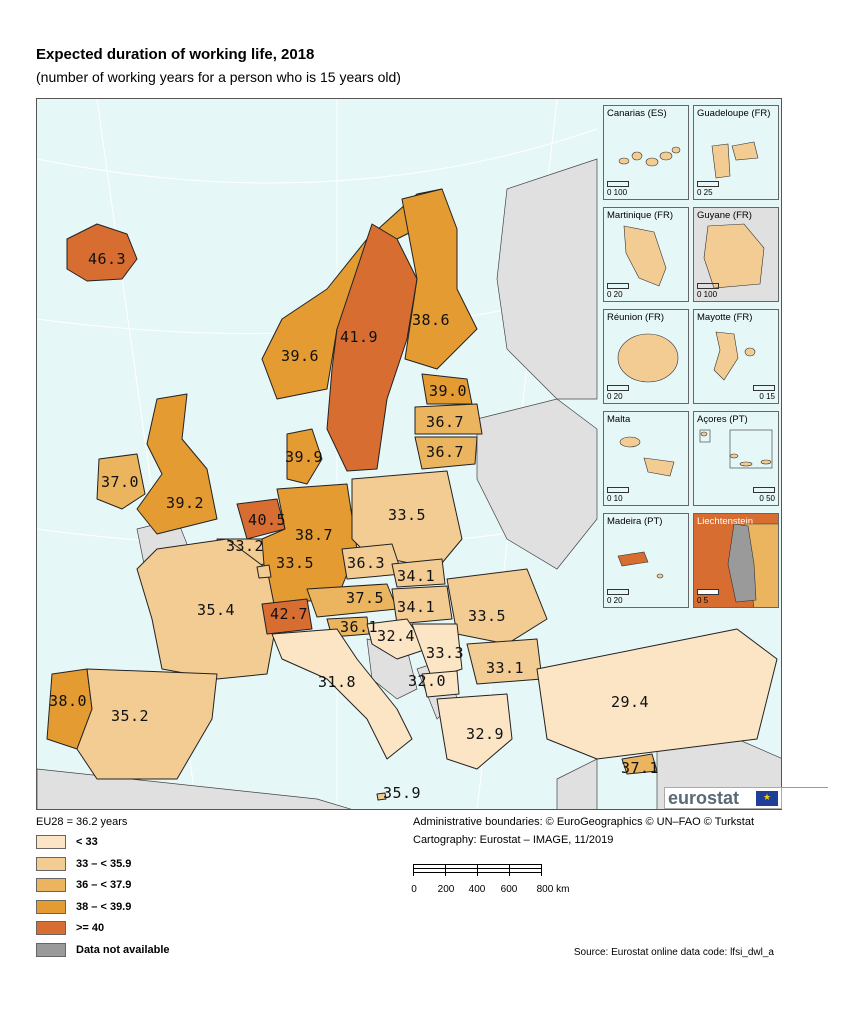 Image resolution: width=860 pixels, height=1035 pixels. I want to click on label-belgium: 33.2, so click(245, 546).